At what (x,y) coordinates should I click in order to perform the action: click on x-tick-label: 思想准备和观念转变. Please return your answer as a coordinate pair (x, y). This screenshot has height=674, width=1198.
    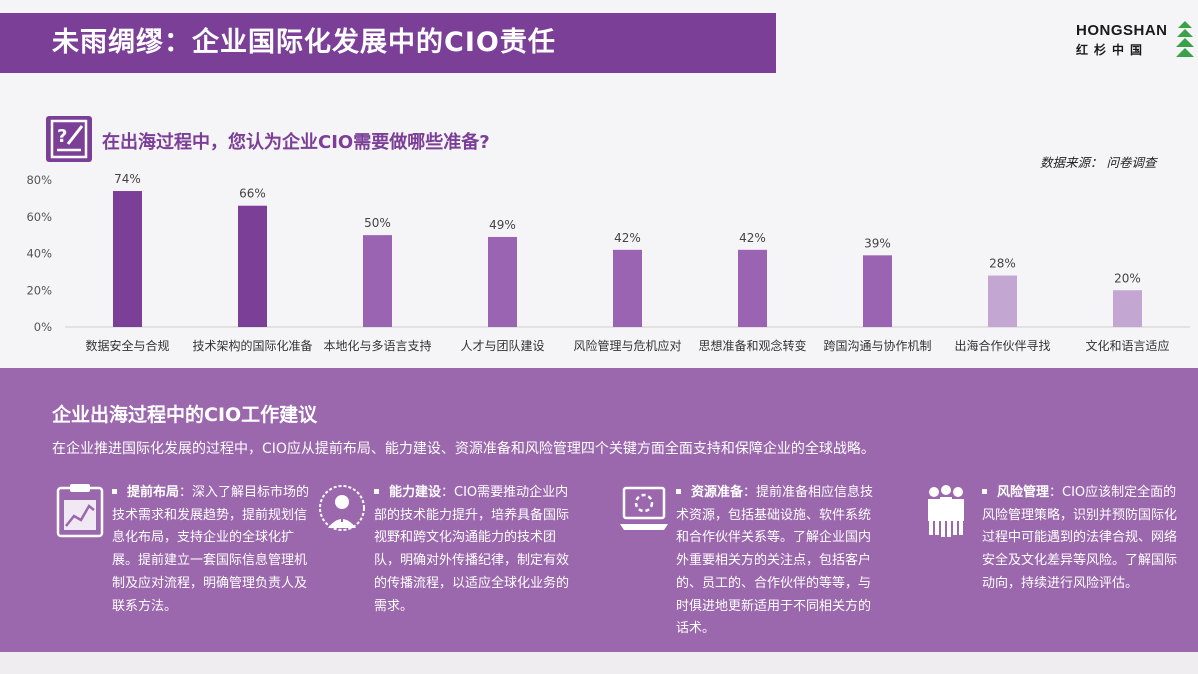
    Looking at the image, I should click on (752, 345).